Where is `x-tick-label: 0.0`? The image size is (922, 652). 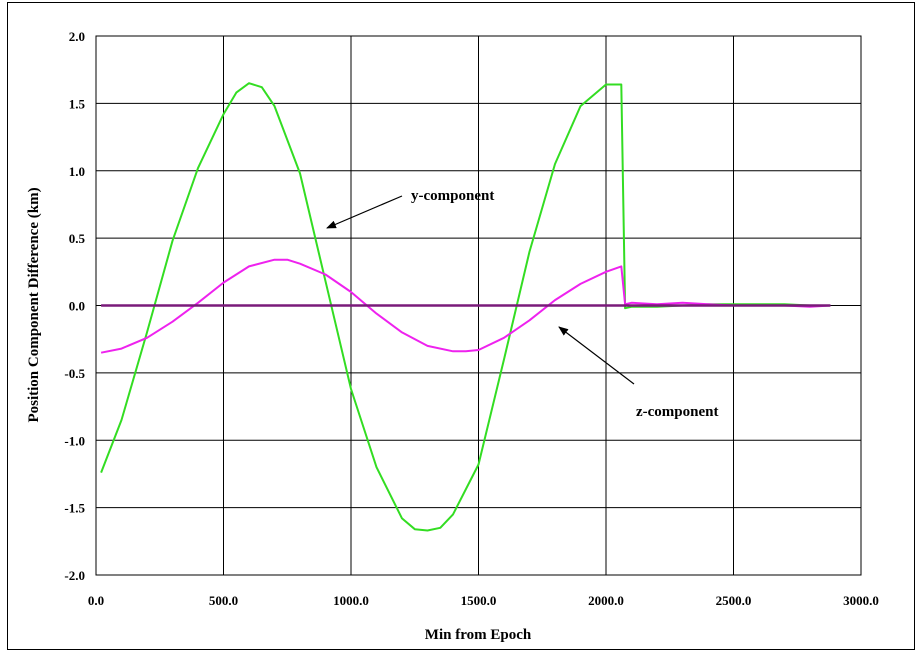
x-tick-label: 0.0 is located at coordinates (96, 600).